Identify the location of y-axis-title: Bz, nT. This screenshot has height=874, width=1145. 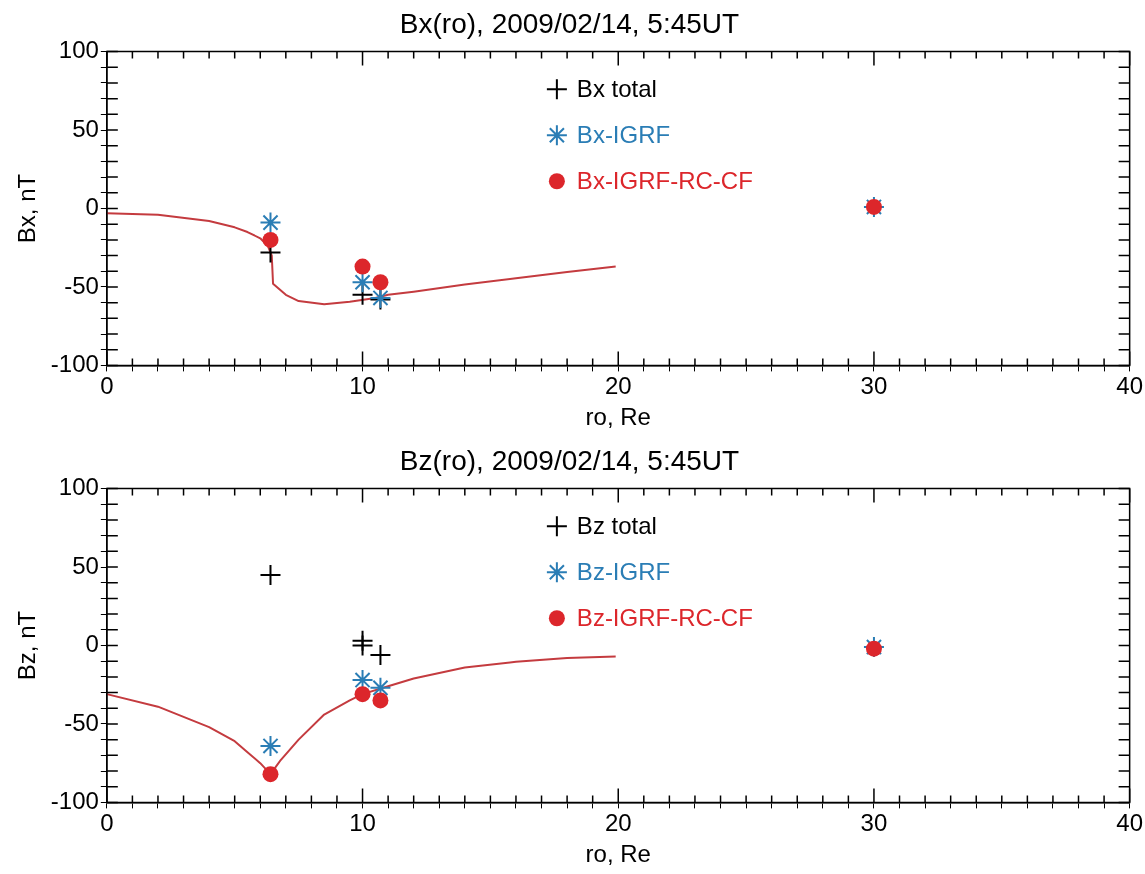
(27, 645).